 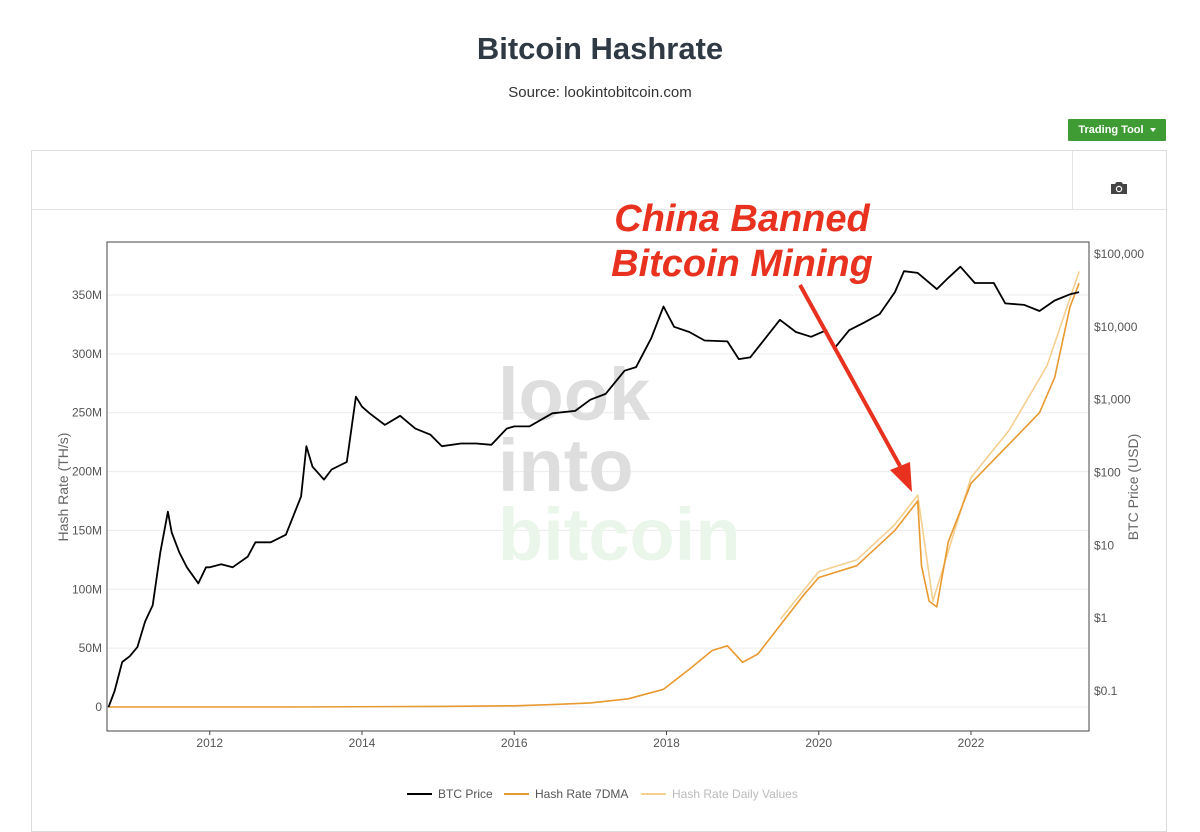 I want to click on watermark-bitcoin: bitcoin, so click(x=619, y=534).